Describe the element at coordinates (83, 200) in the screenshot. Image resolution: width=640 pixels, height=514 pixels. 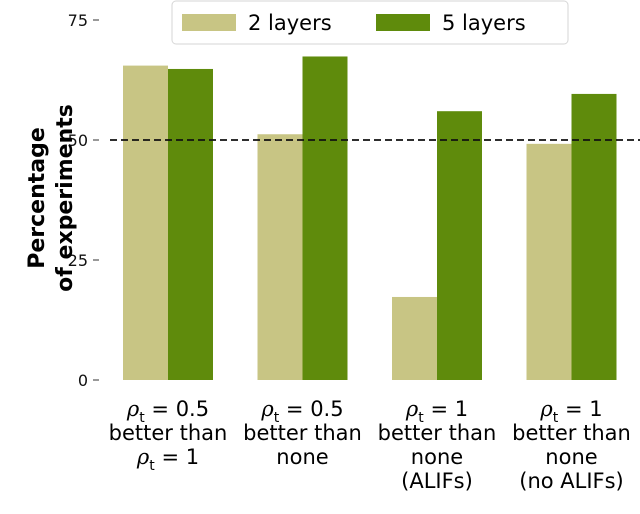
I see `y-axis: 0 25 50 75` at that location.